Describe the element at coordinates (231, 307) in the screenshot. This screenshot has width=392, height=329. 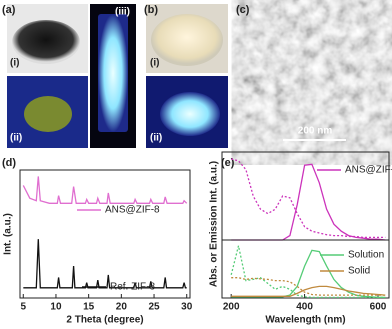
I see `x-tick-label: 200` at that location.